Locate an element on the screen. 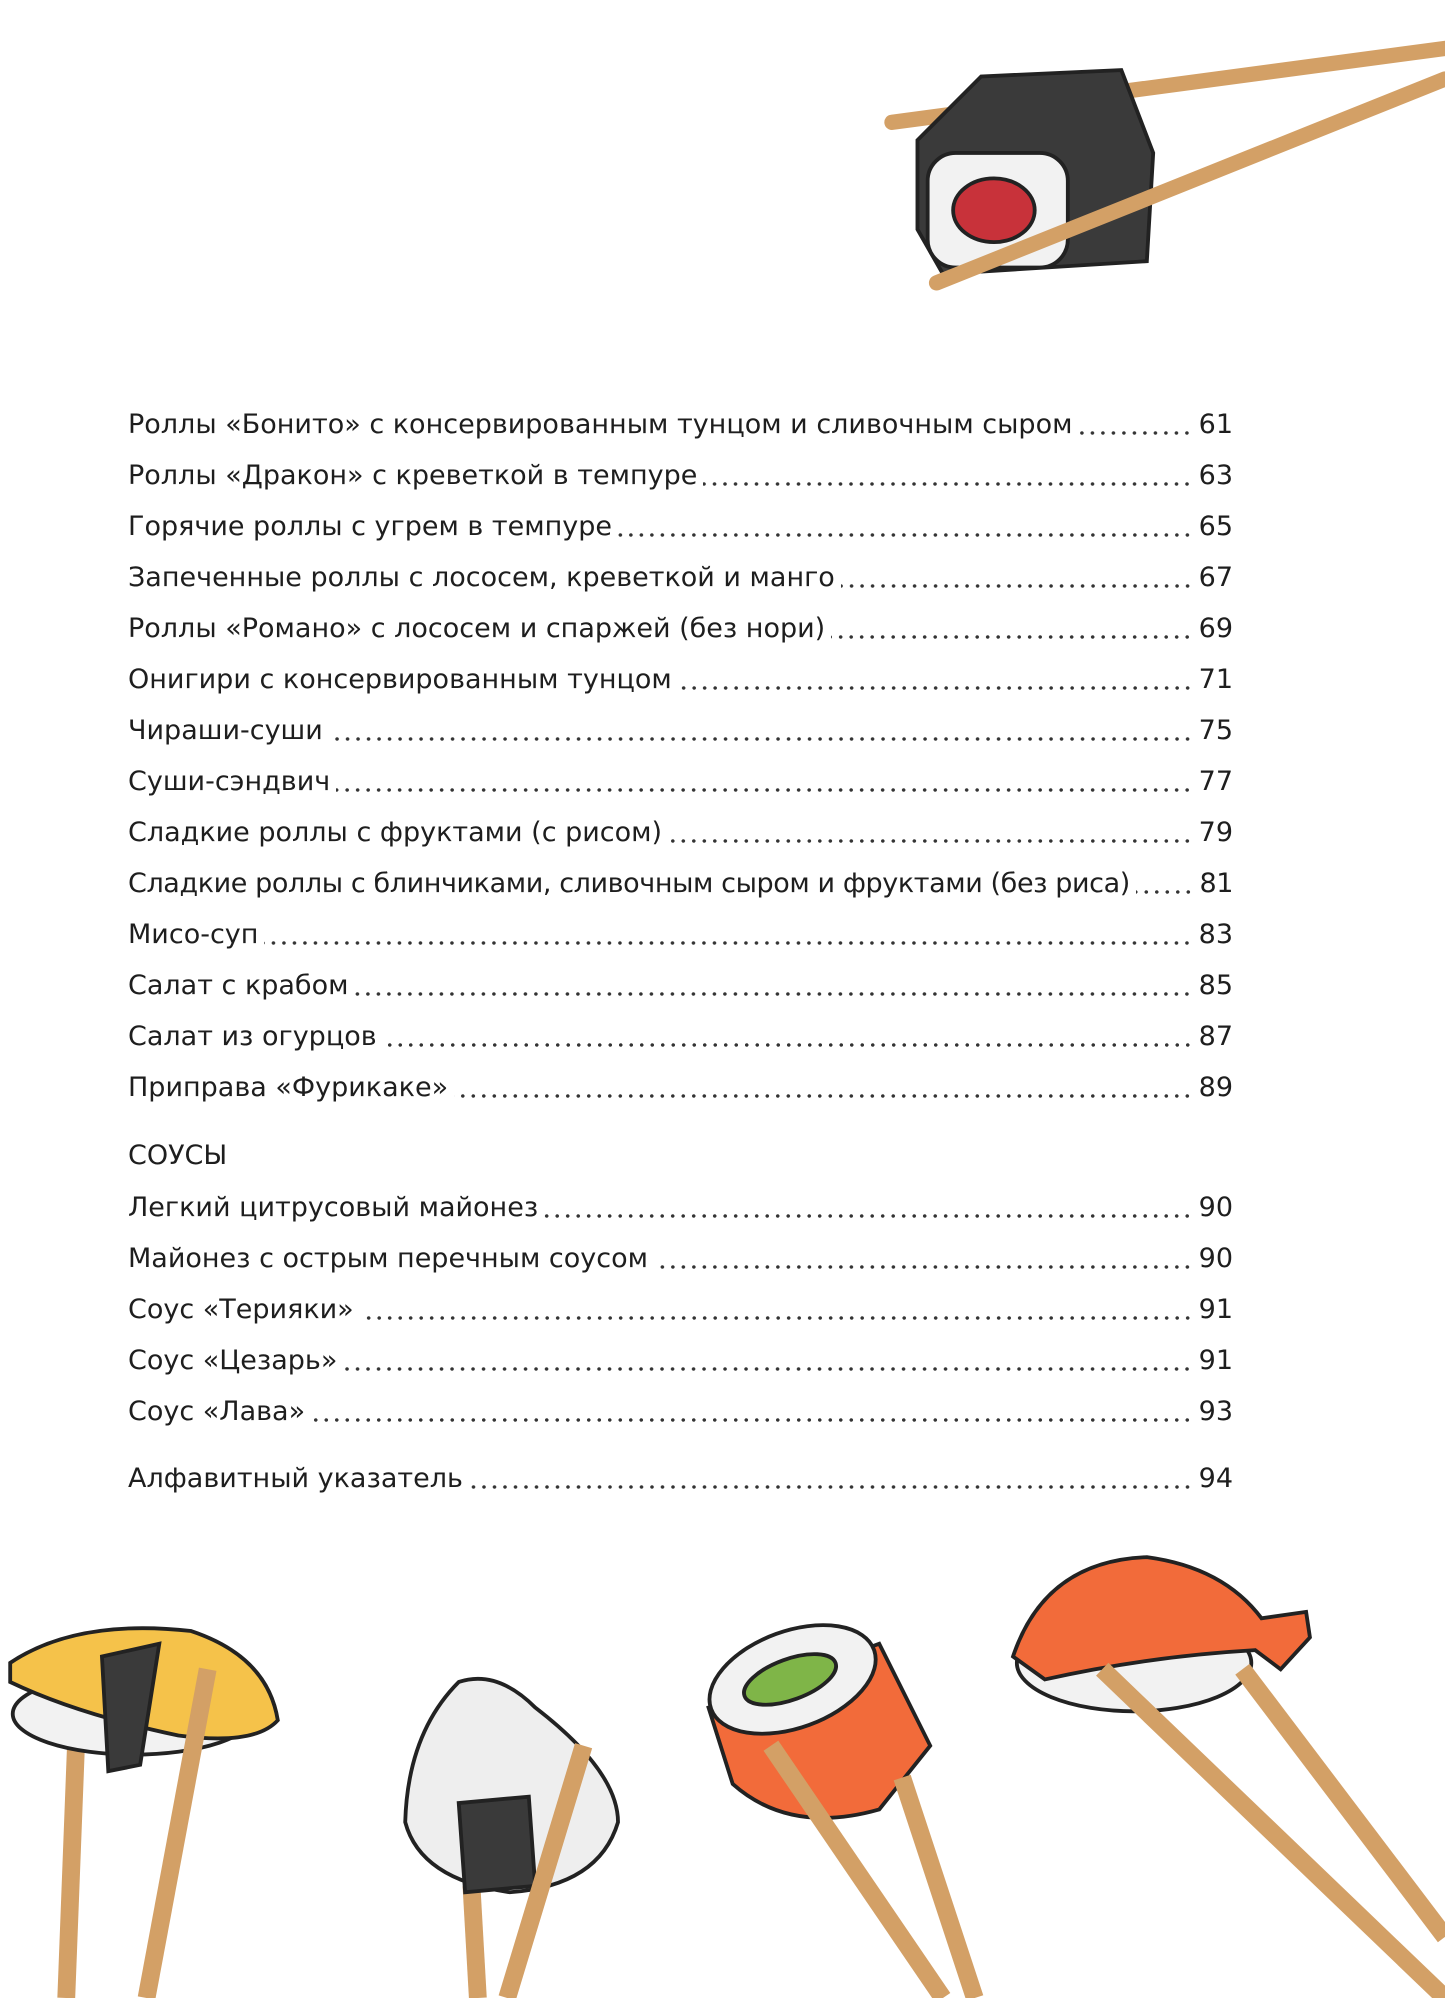 The height and width of the screenshot is (1998, 1445). page-number: 87 is located at coordinates (1215, 1036).